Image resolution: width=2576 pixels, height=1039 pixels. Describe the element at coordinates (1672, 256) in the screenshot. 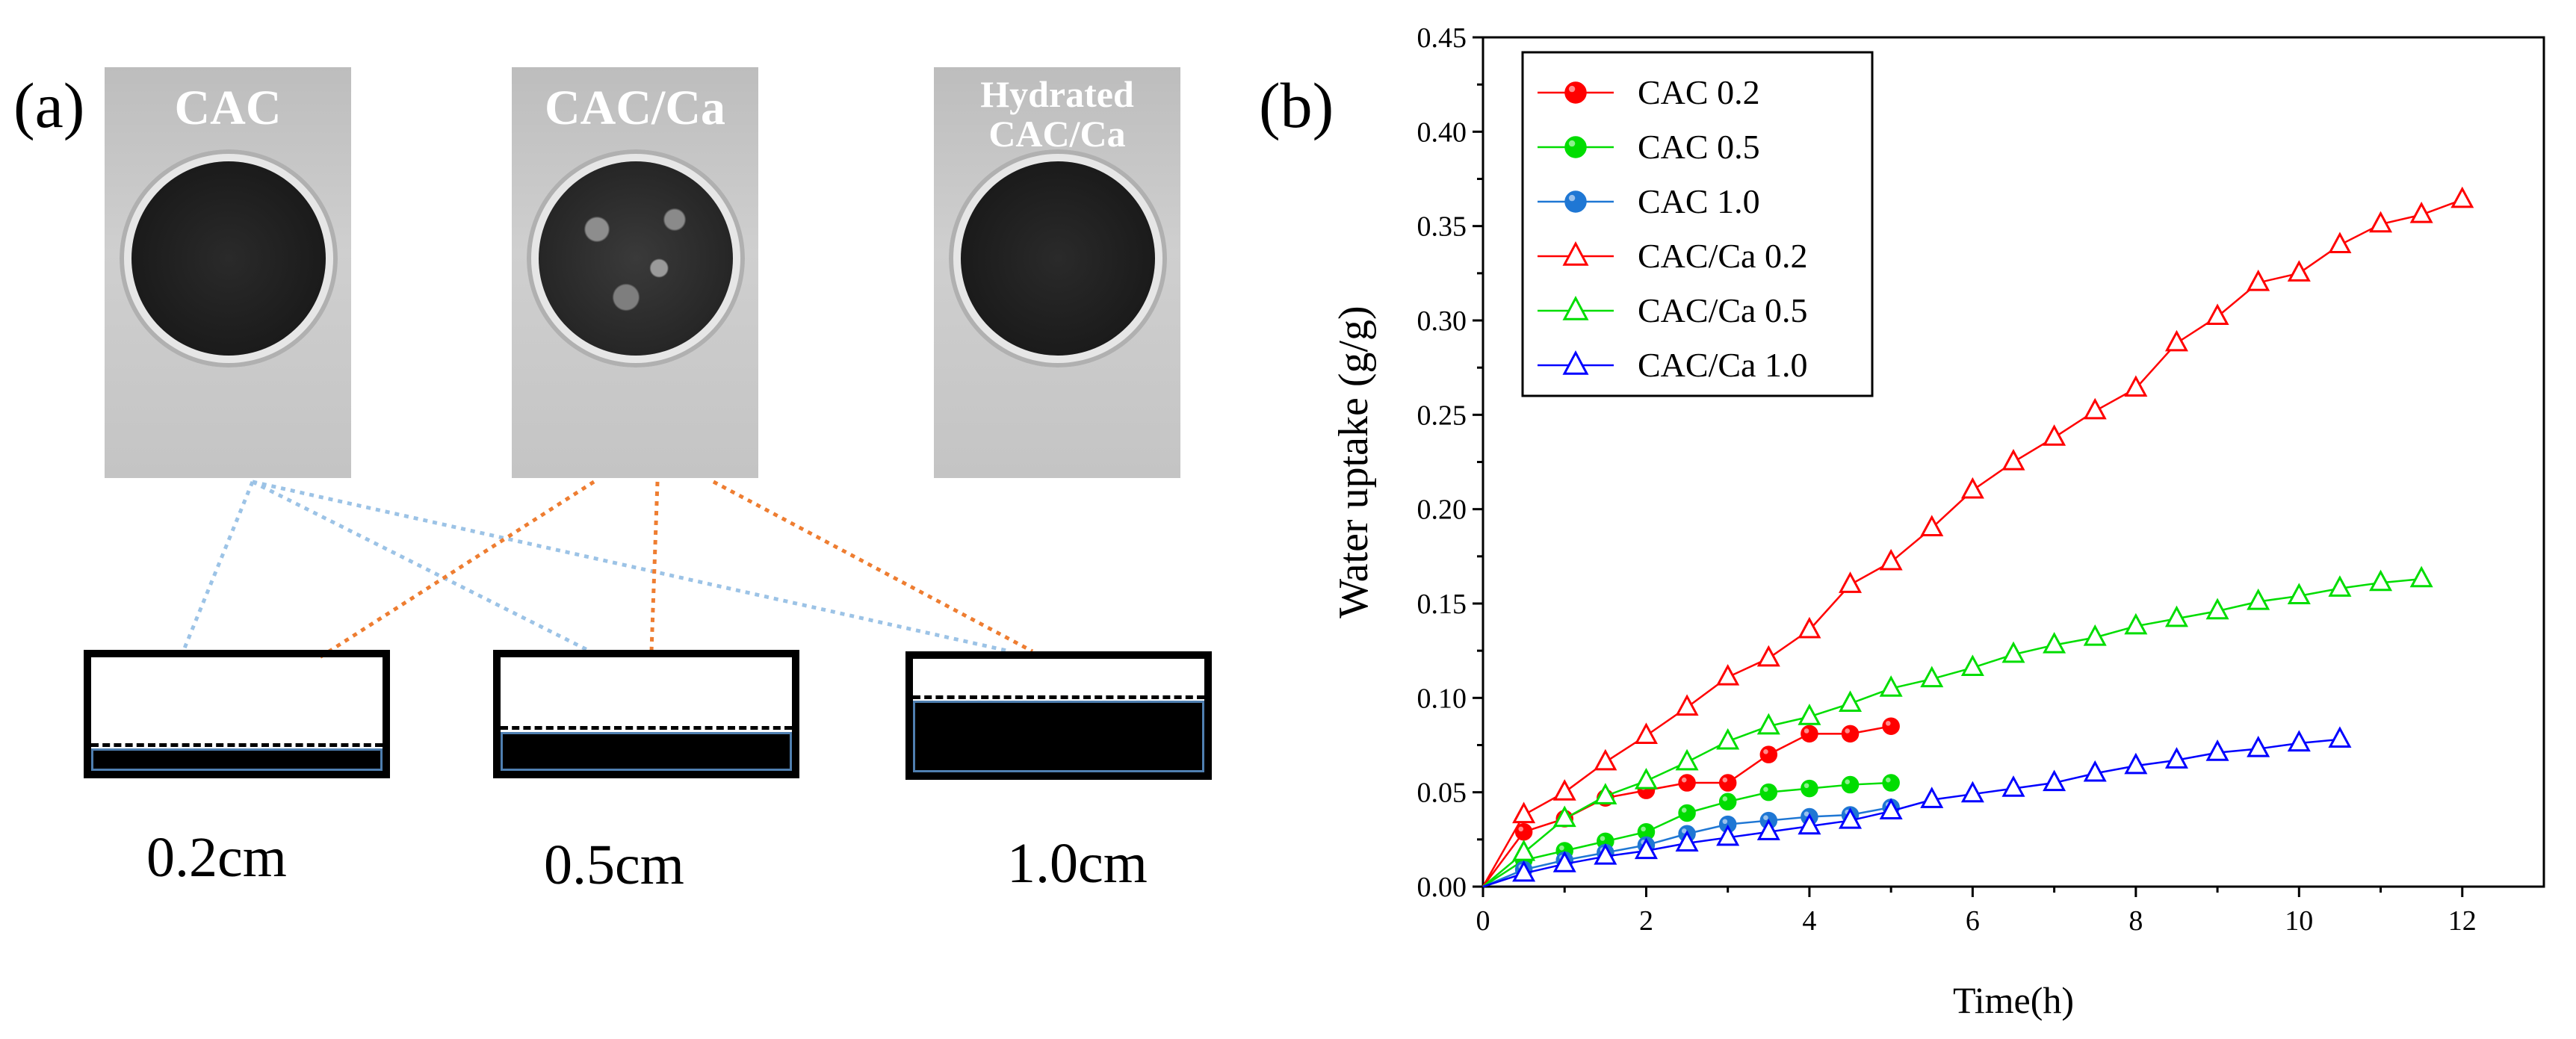

I see `legend-item: CAC/Ca 0.2` at that location.